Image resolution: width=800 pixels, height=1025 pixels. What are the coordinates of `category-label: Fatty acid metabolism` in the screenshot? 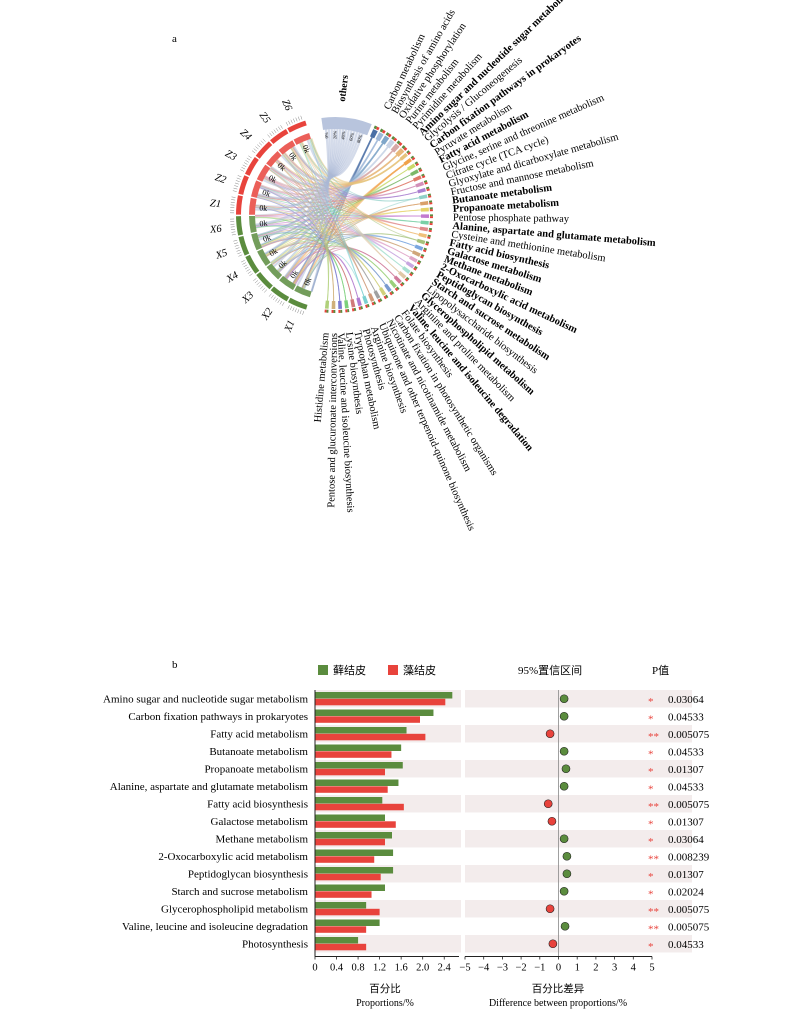 It's located at (259, 735).